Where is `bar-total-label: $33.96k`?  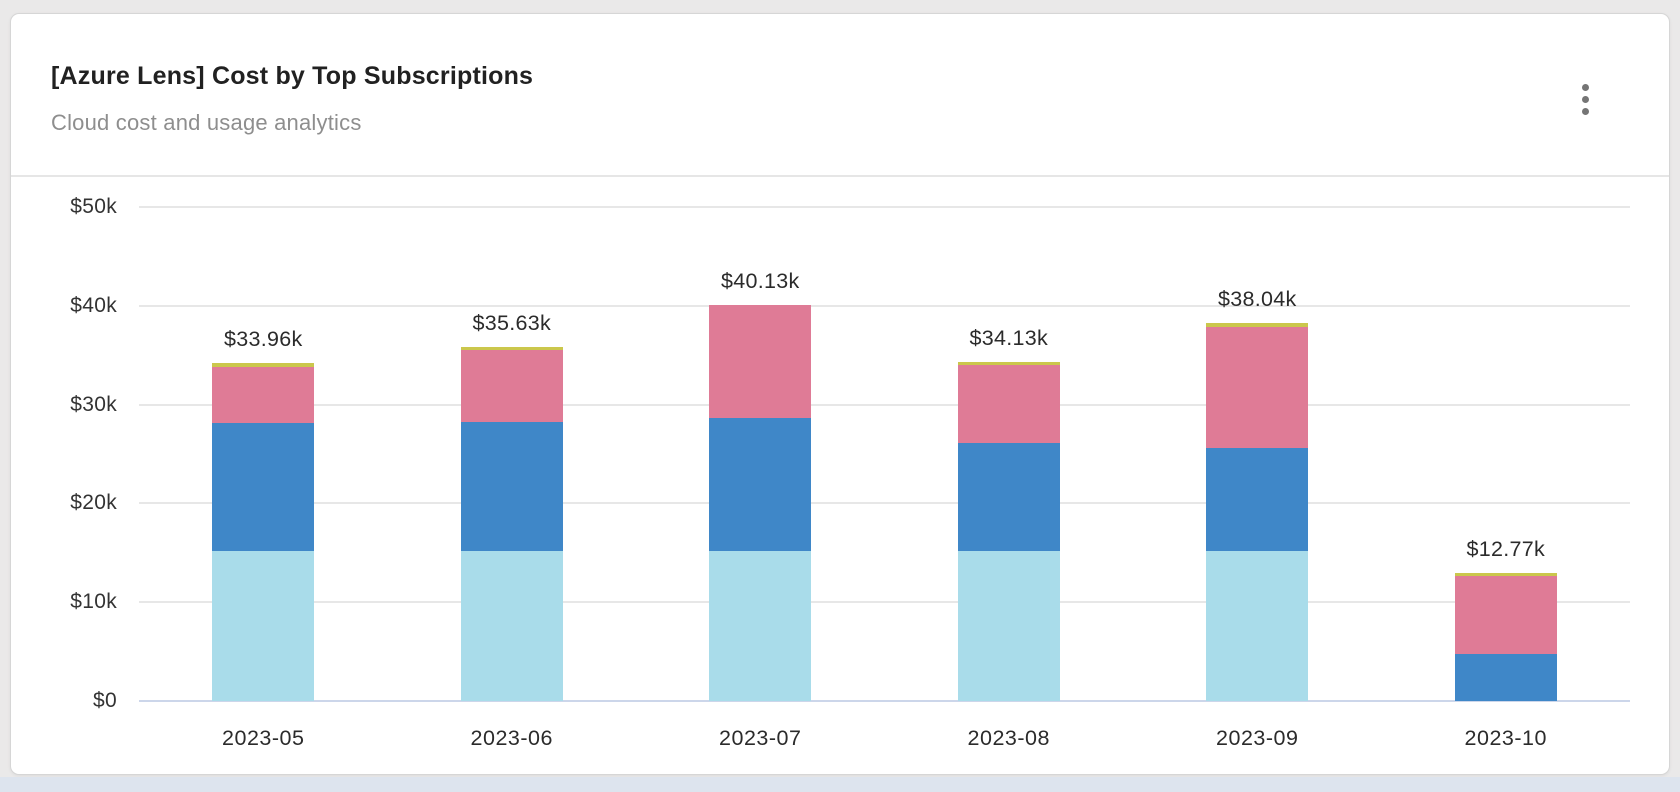 bar-total-label: $33.96k is located at coordinates (263, 339).